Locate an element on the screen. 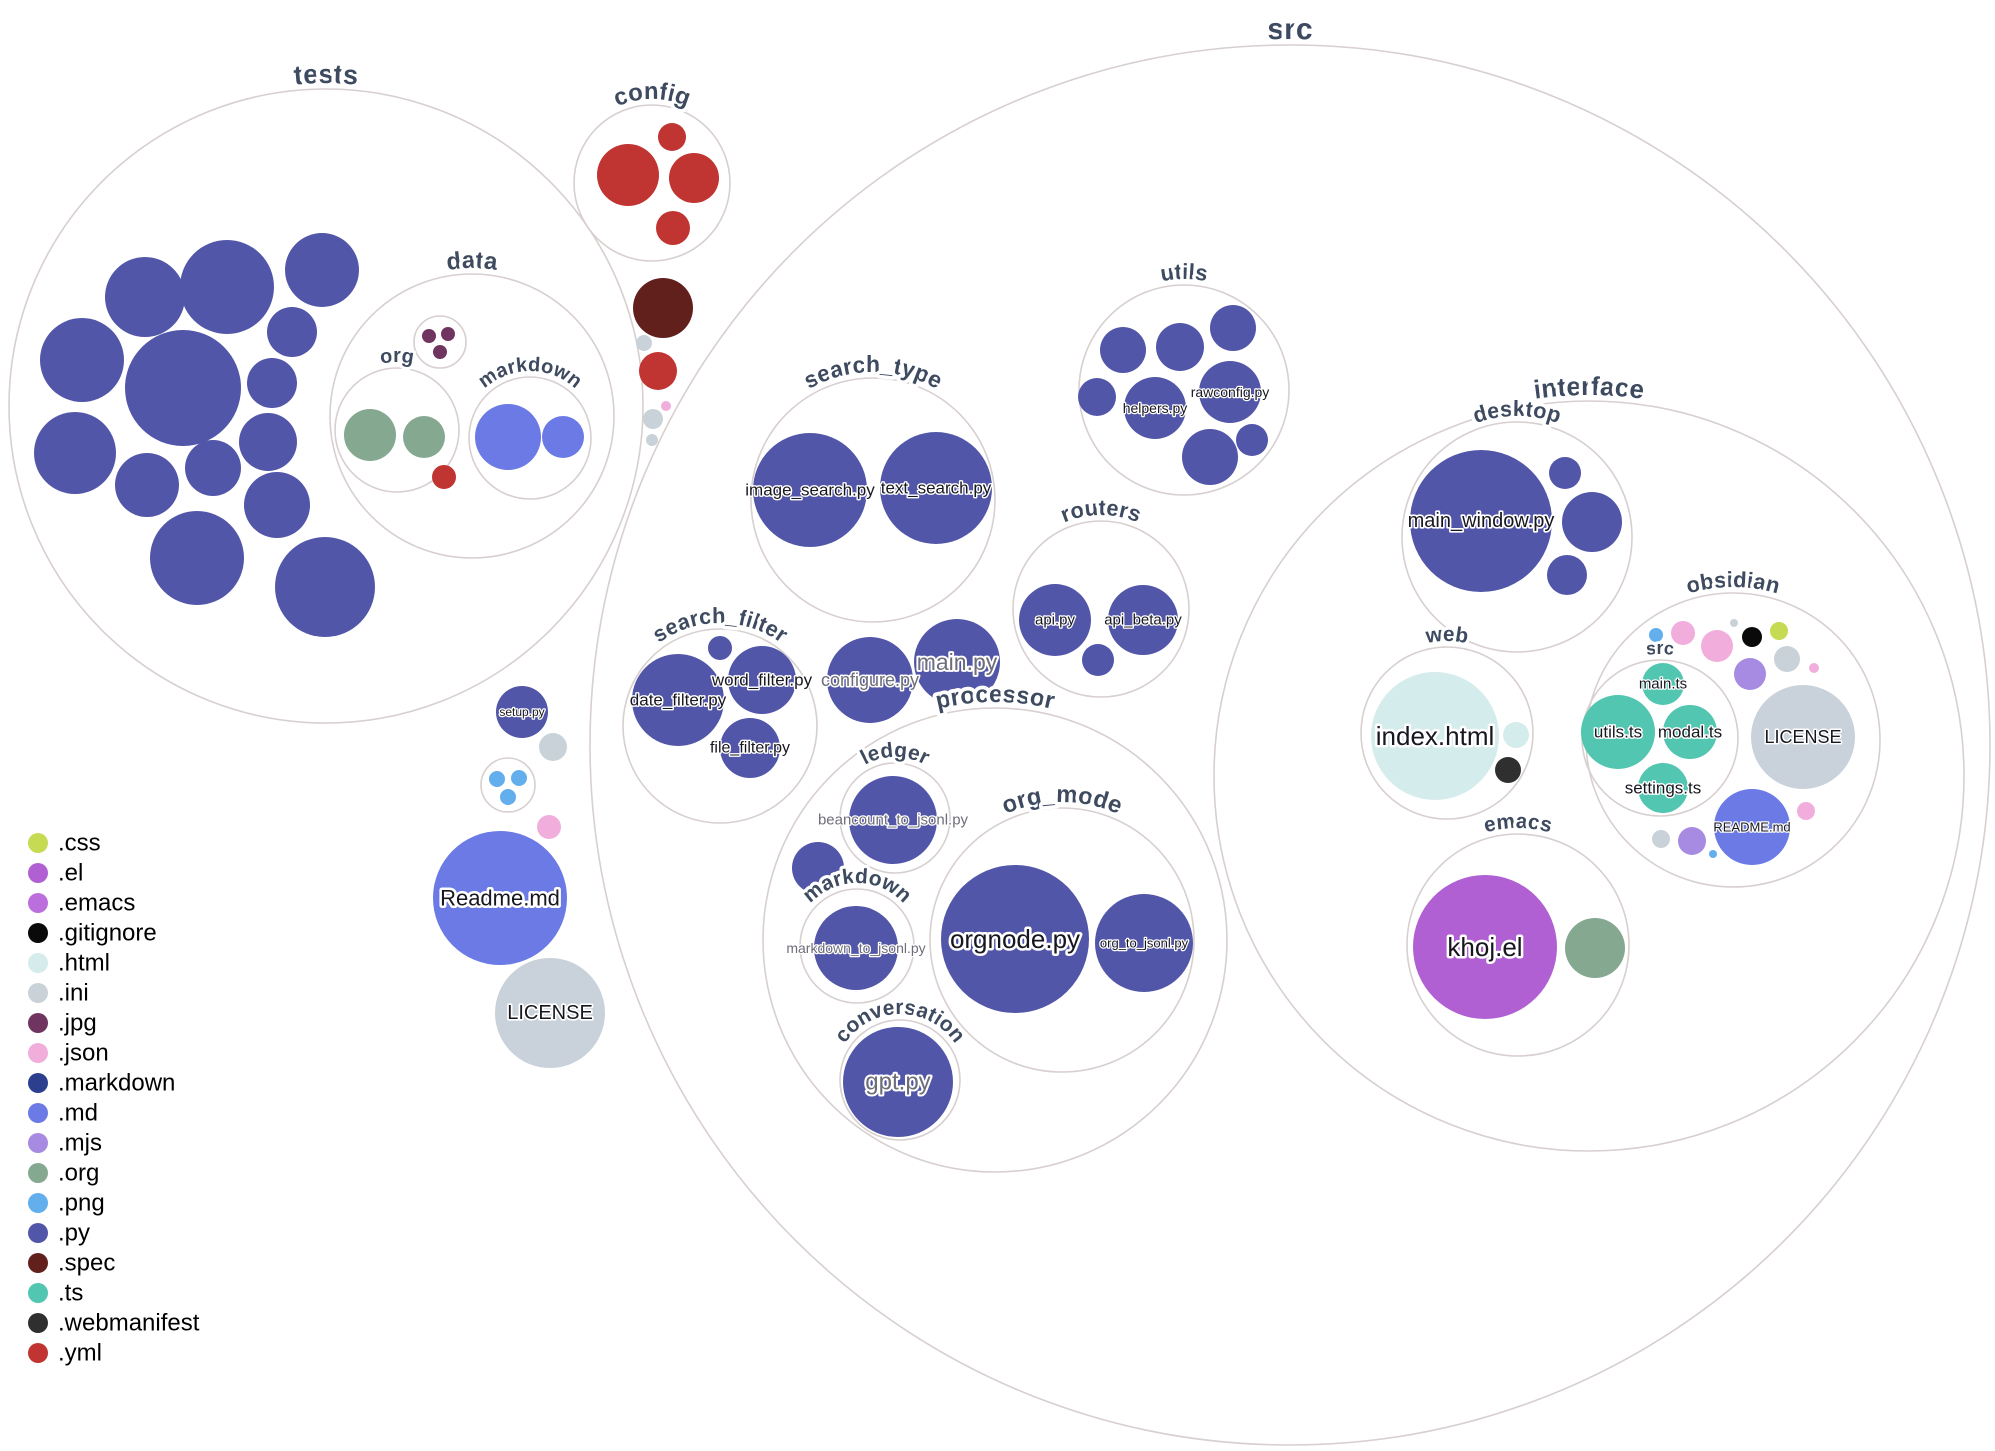 This screenshot has height=1451, width=1995. legend-label-md: .md is located at coordinates (78, 1113).